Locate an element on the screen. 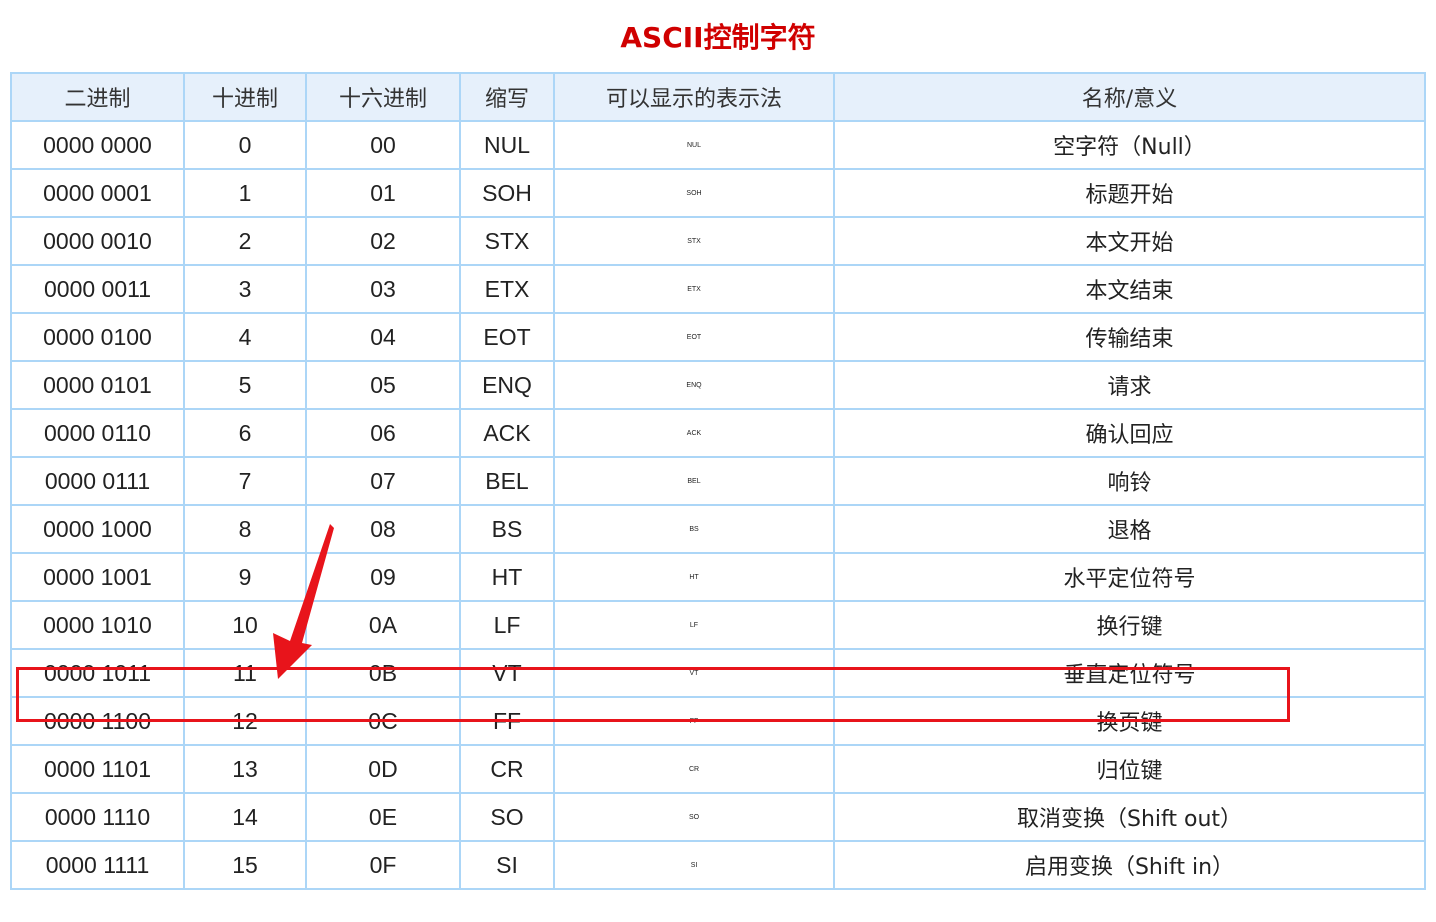  cell-decimal: 7 is located at coordinates (245, 481).